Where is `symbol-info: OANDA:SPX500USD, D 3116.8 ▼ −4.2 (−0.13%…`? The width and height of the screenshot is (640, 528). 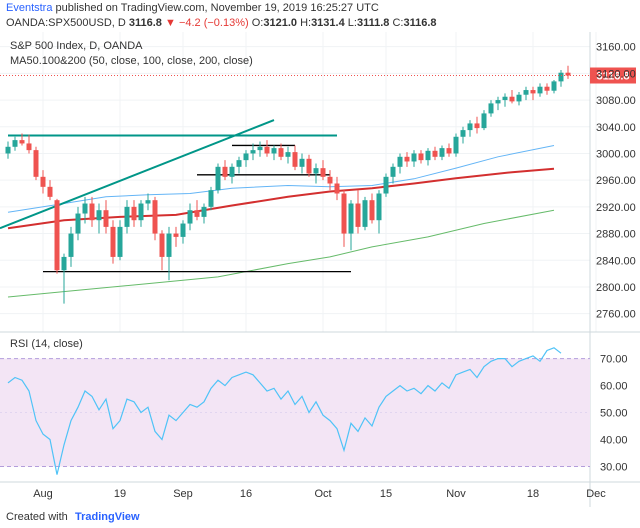
symbol-info: OANDA:SPX500USD, D 3116.8 ▼ −4.2 (−0.13%… is located at coordinates (221, 23).